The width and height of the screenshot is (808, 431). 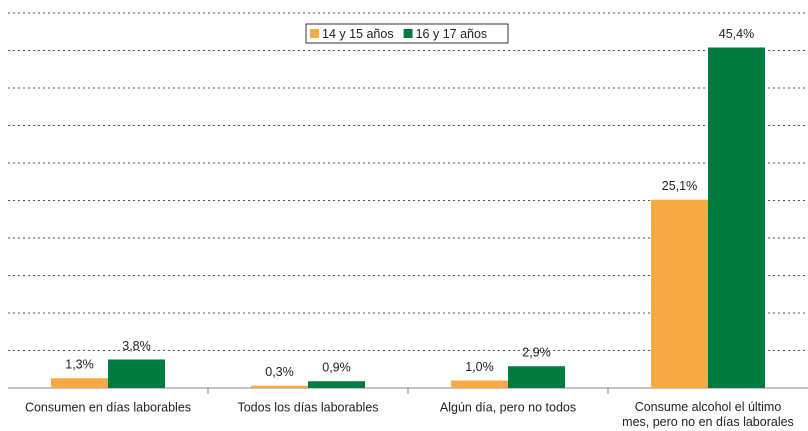 What do you see at coordinates (536, 353) in the screenshot?
I see `data-label: 2,9%` at bounding box center [536, 353].